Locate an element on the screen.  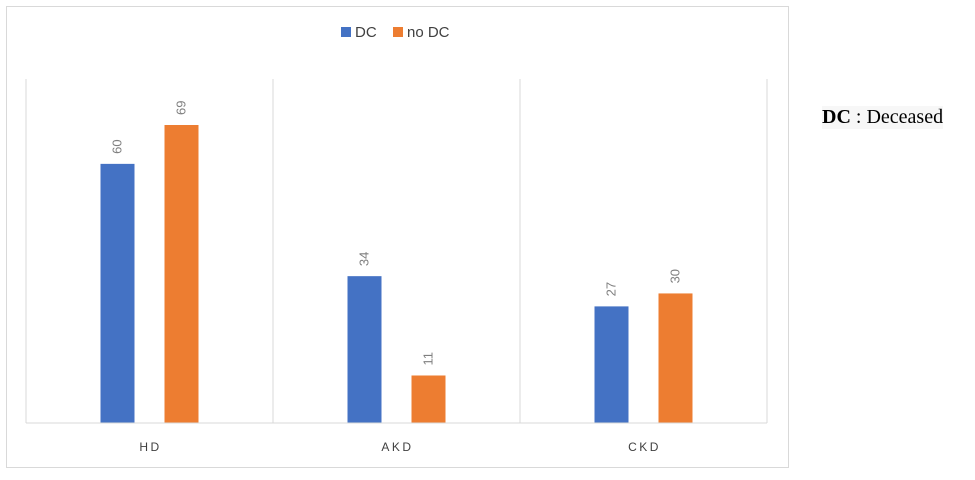
data-label: 30 is located at coordinates (675, 276).